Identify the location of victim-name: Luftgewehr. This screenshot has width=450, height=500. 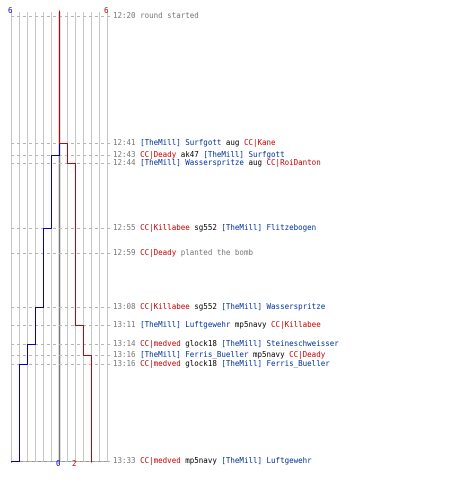
(289, 460).